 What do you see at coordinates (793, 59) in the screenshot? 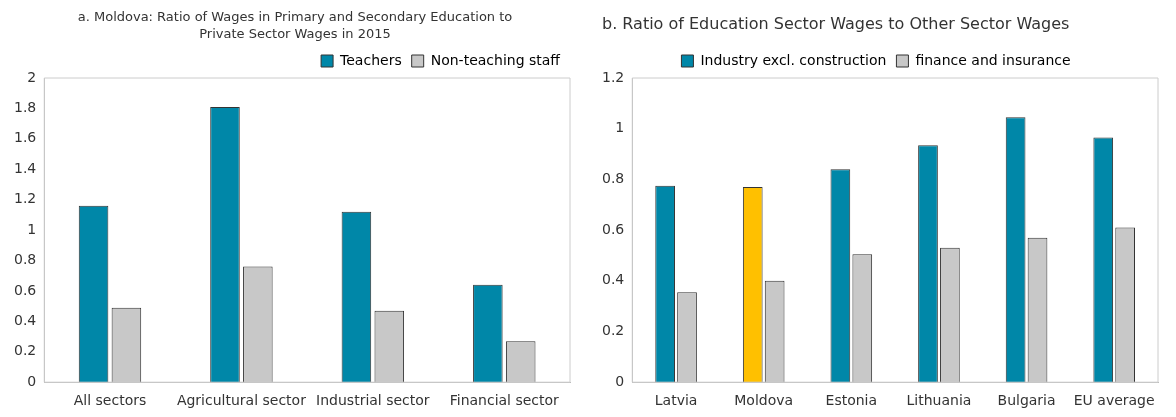
I see `legend-label: Industry excl. construction` at bounding box center [793, 59].